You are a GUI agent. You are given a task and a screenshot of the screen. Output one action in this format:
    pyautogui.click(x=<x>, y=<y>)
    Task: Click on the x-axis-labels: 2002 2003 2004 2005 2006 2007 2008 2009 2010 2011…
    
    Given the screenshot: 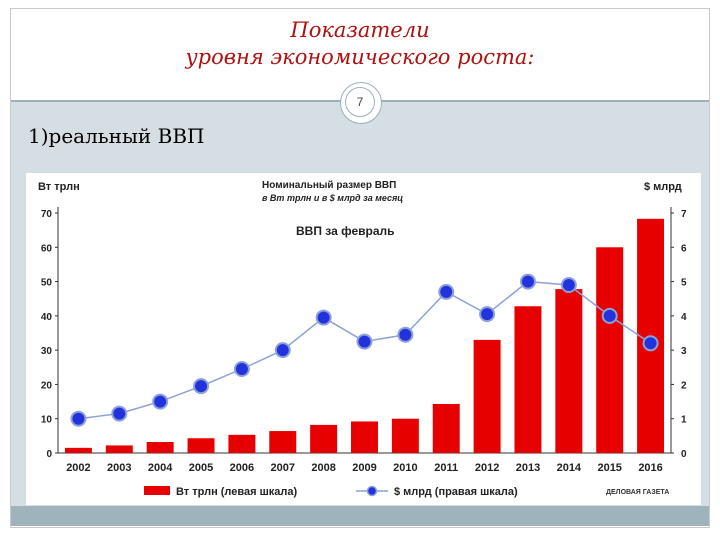 What is the action you would take?
    pyautogui.click(x=364, y=468)
    